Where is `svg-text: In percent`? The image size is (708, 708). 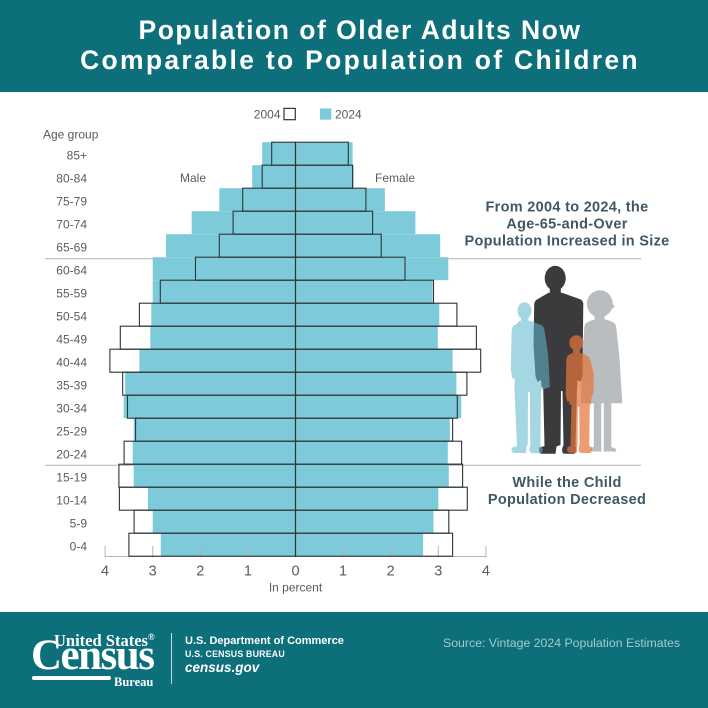
svg-text: In percent is located at coordinates (296, 588).